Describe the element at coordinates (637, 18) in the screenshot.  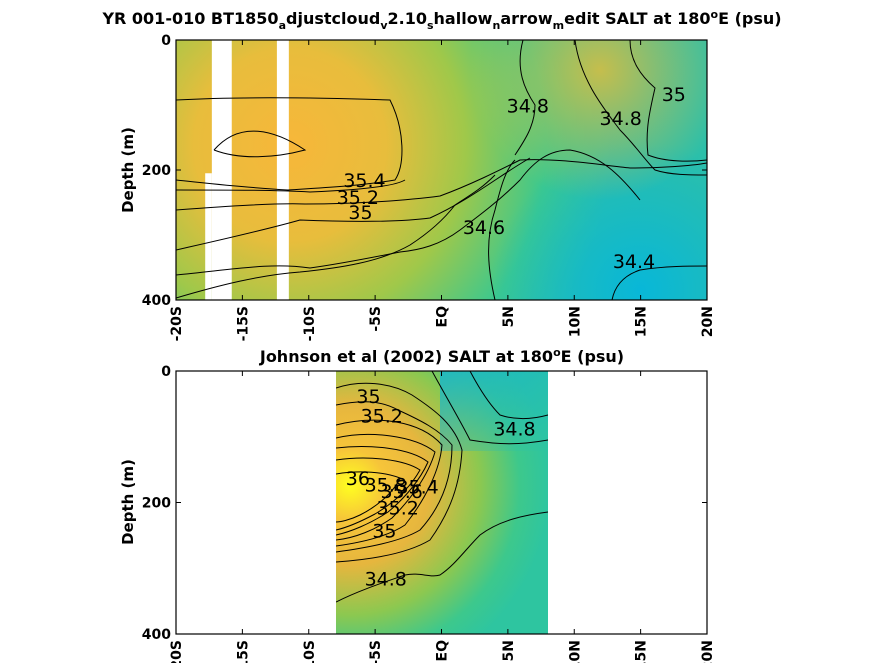
I see `title-part: edit SALT at 180` at that location.